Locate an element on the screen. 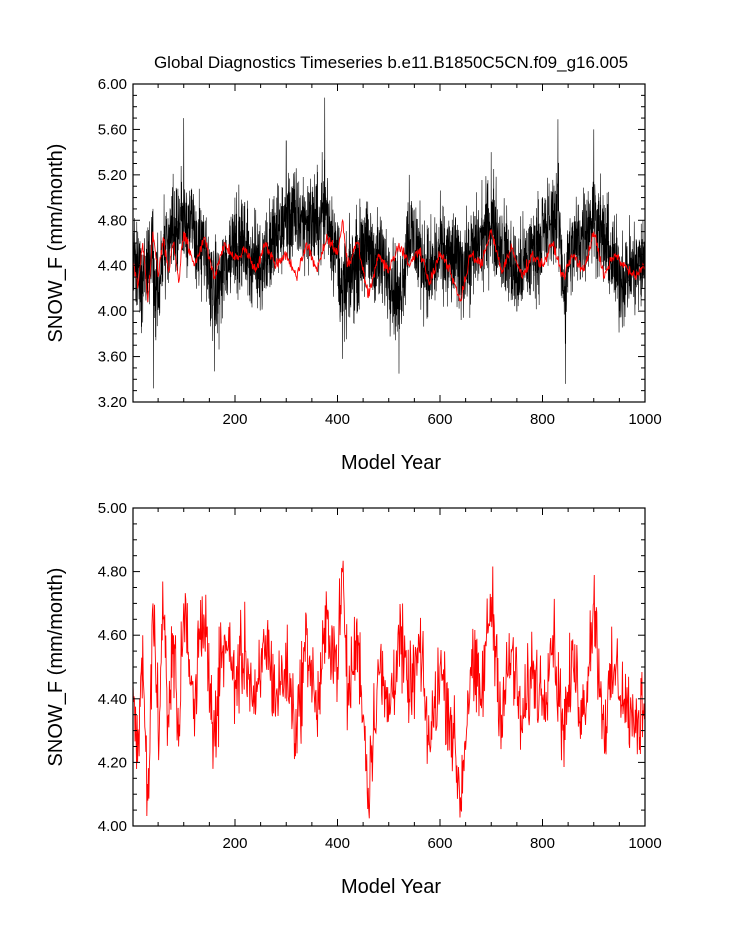 The width and height of the screenshot is (733, 945). y-tick-label: 3.20 is located at coordinates (112, 402).